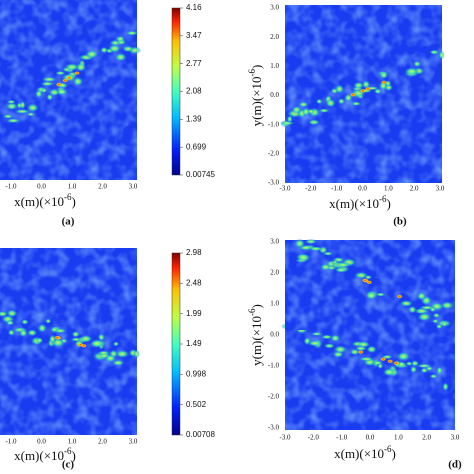 This screenshot has height=474, width=474. Describe the element at coordinates (200, 434) in the screenshot. I see `colorbar-label: 0.00708` at that location.